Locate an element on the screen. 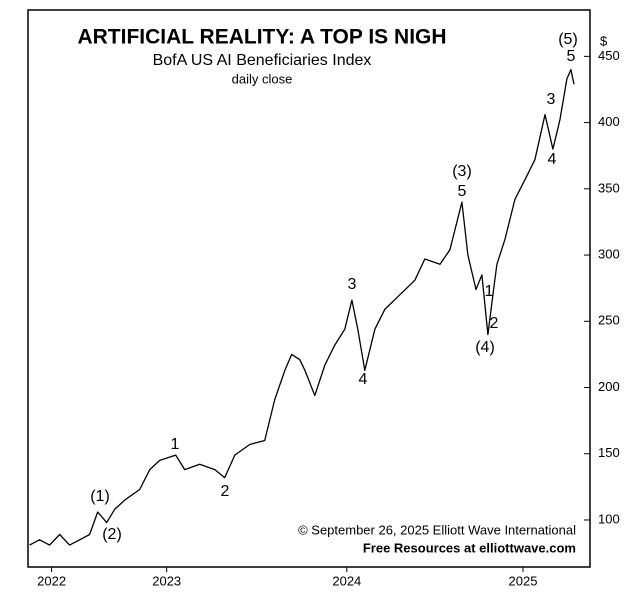  y-unit: $ is located at coordinates (604, 40).